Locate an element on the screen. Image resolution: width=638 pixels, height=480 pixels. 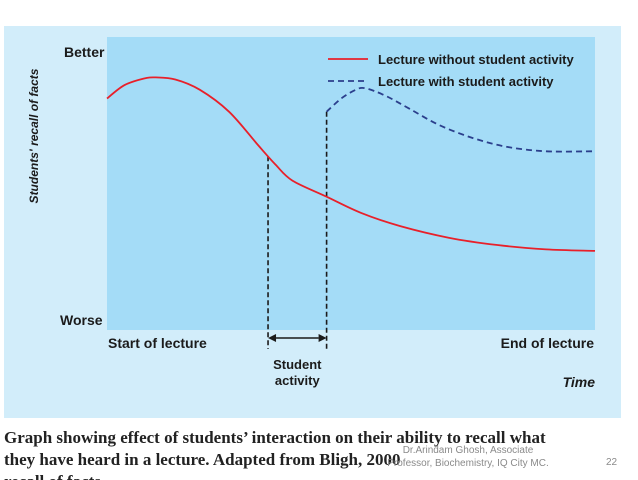
slide-number: 22 is located at coordinates (612, 462).